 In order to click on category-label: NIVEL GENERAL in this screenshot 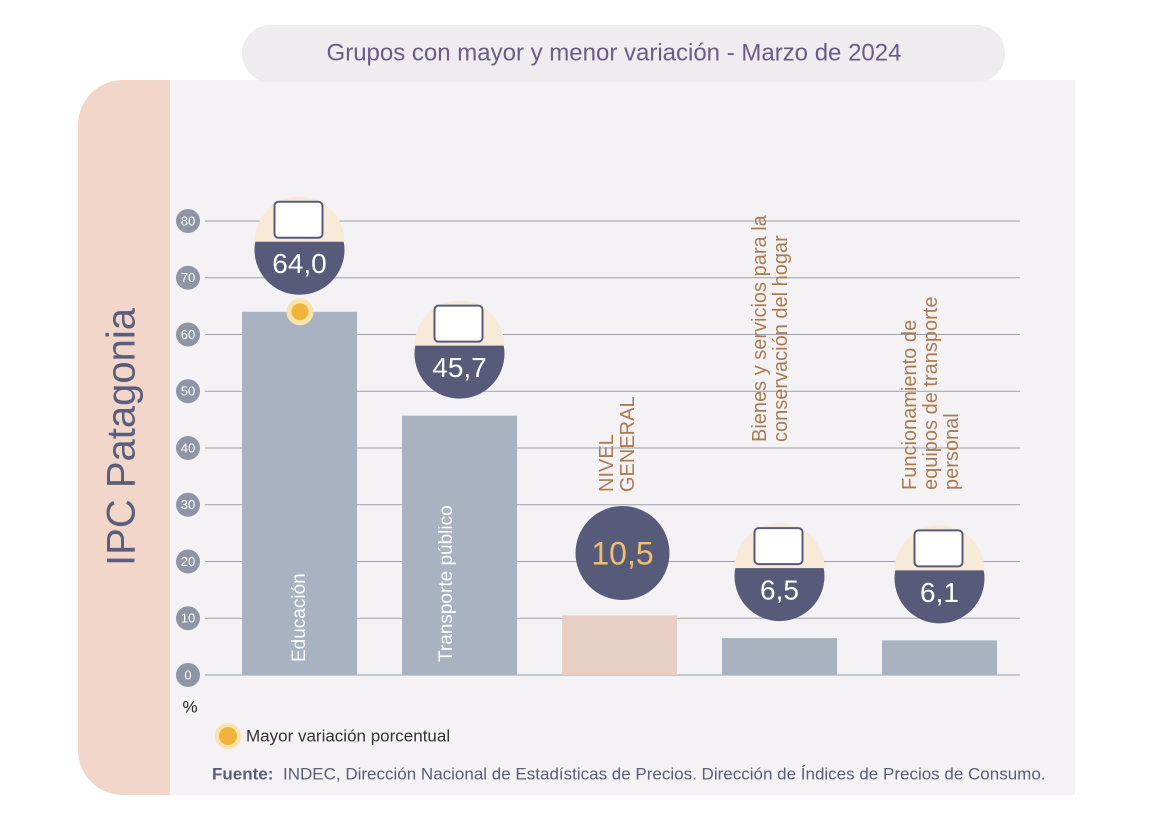, I will do `click(617, 444)`.